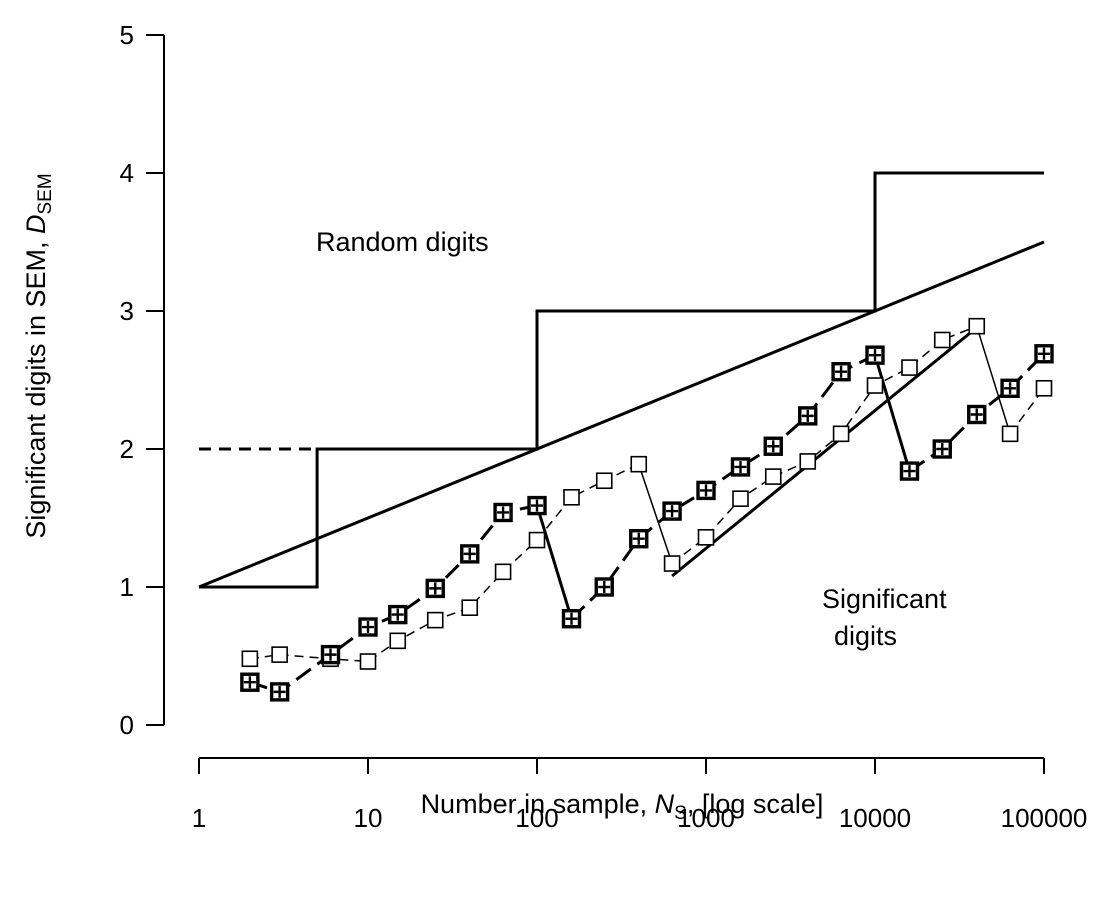 The image size is (1100, 903). I want to click on x-axis-title-symbol: N, so click(665, 804).